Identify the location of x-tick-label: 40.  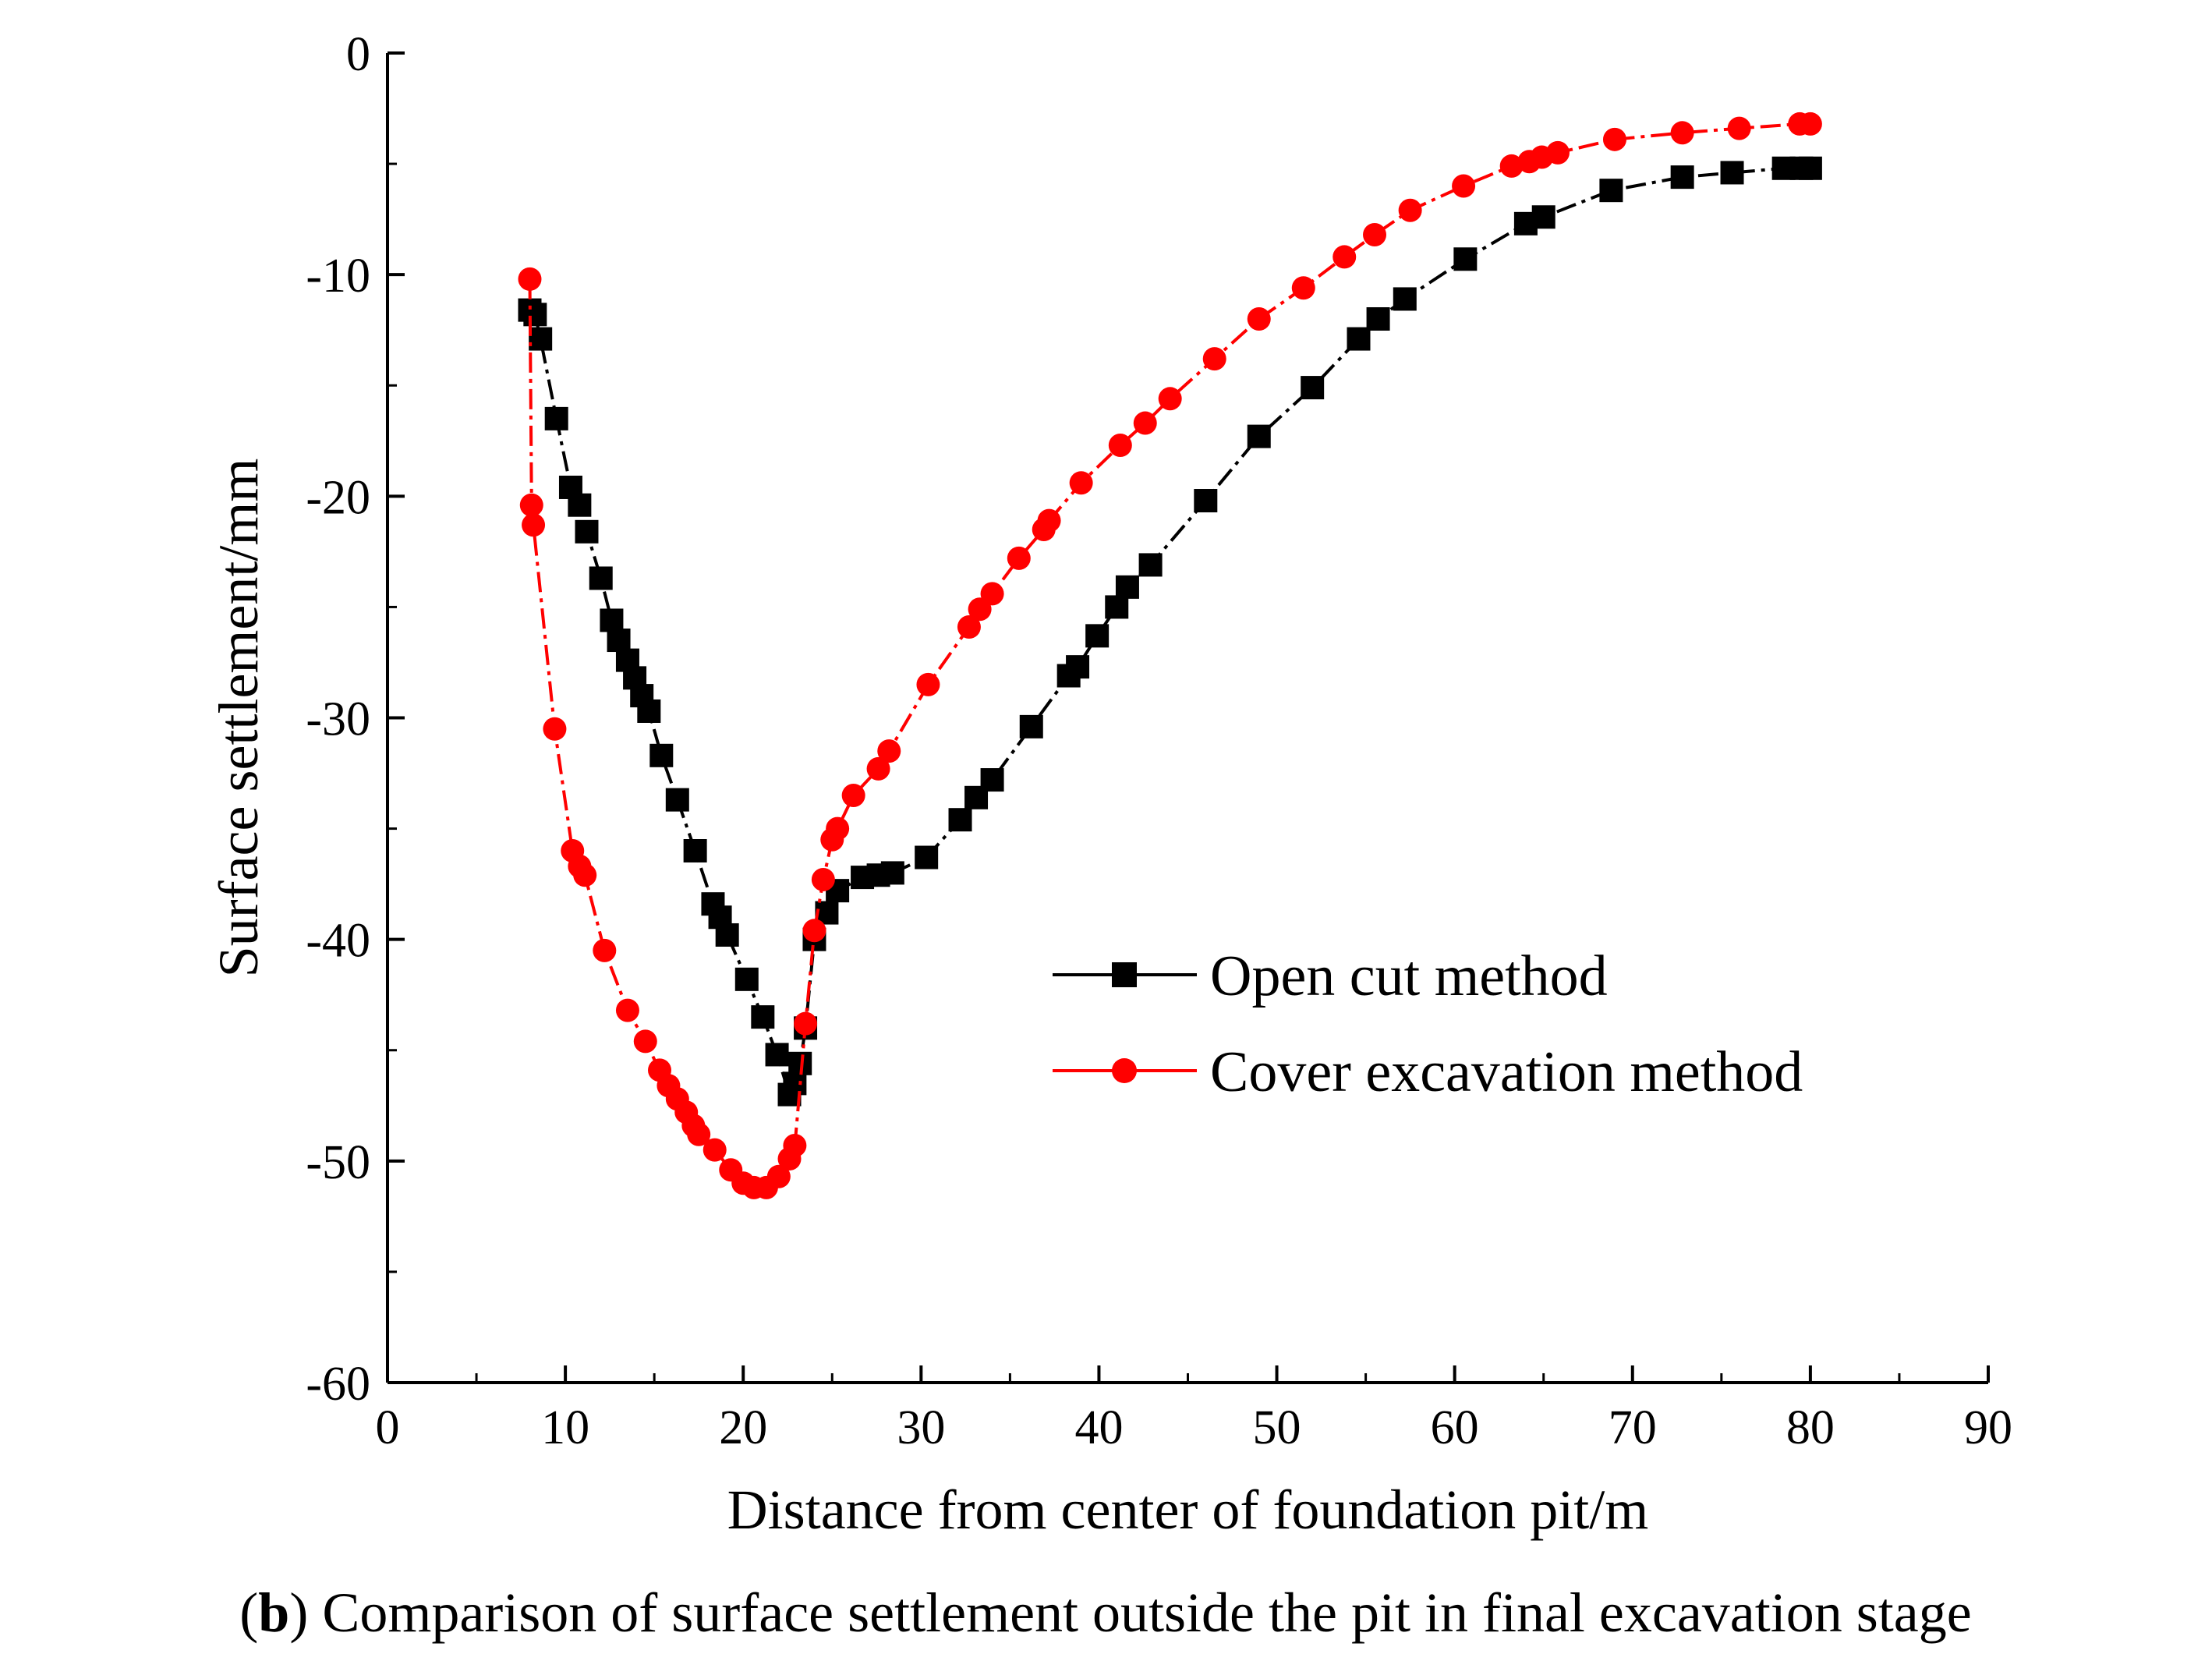
(1098, 1427).